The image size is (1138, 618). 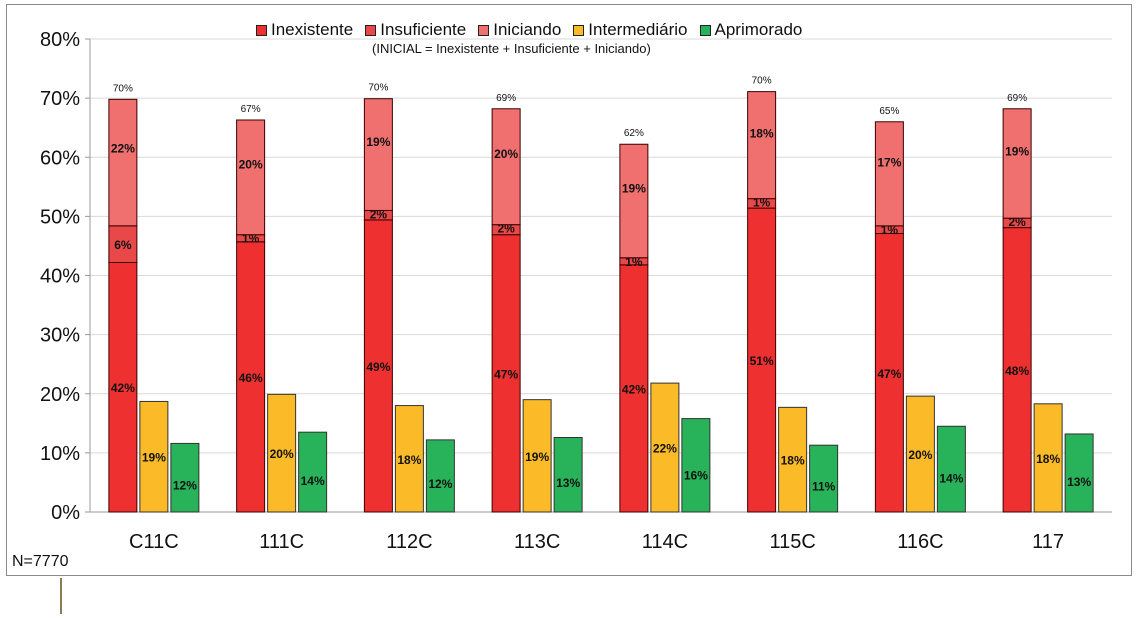 I want to click on data-label: 48%, so click(x=1017, y=371).